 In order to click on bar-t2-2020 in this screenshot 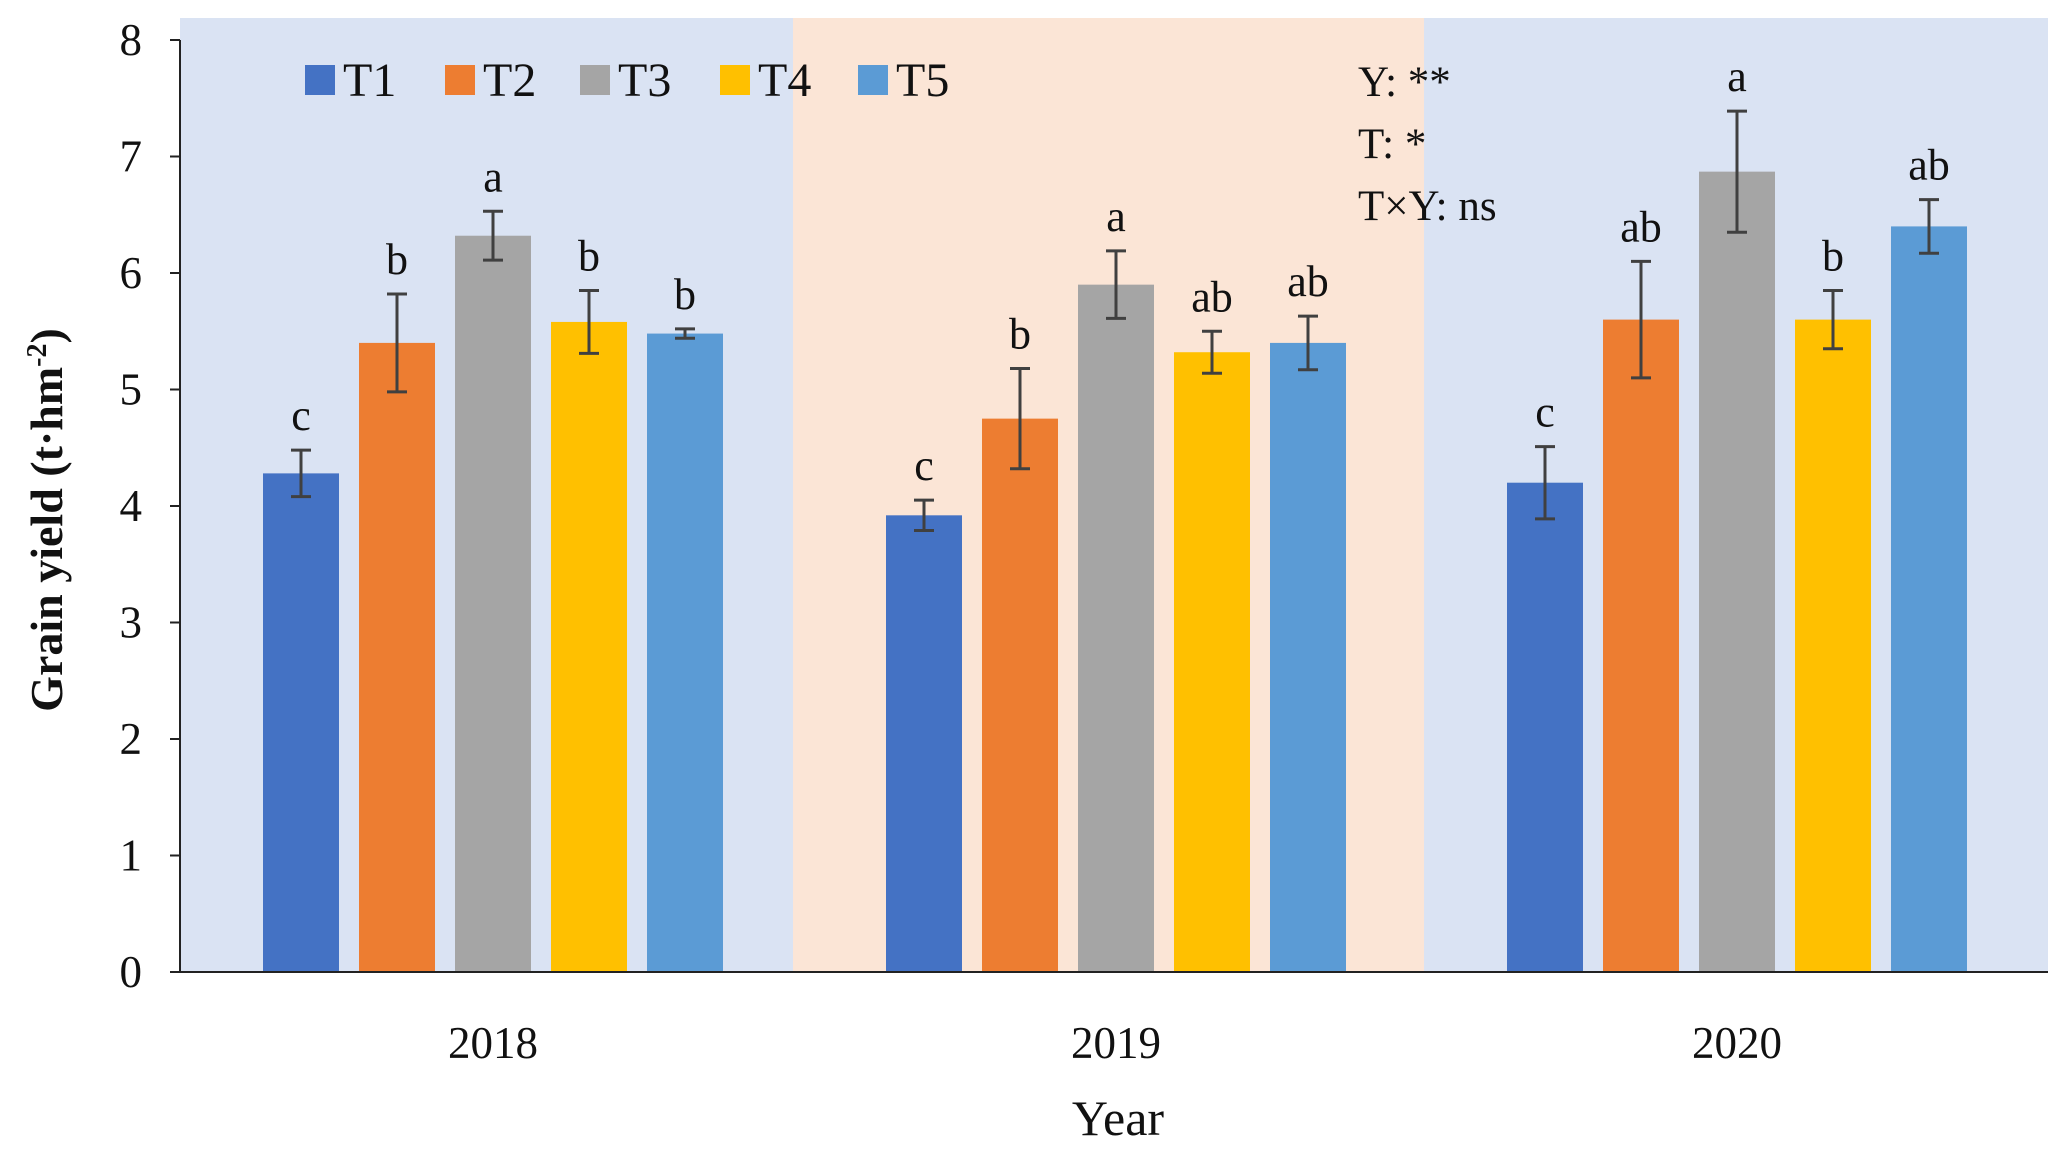, I will do `click(1641, 646)`.